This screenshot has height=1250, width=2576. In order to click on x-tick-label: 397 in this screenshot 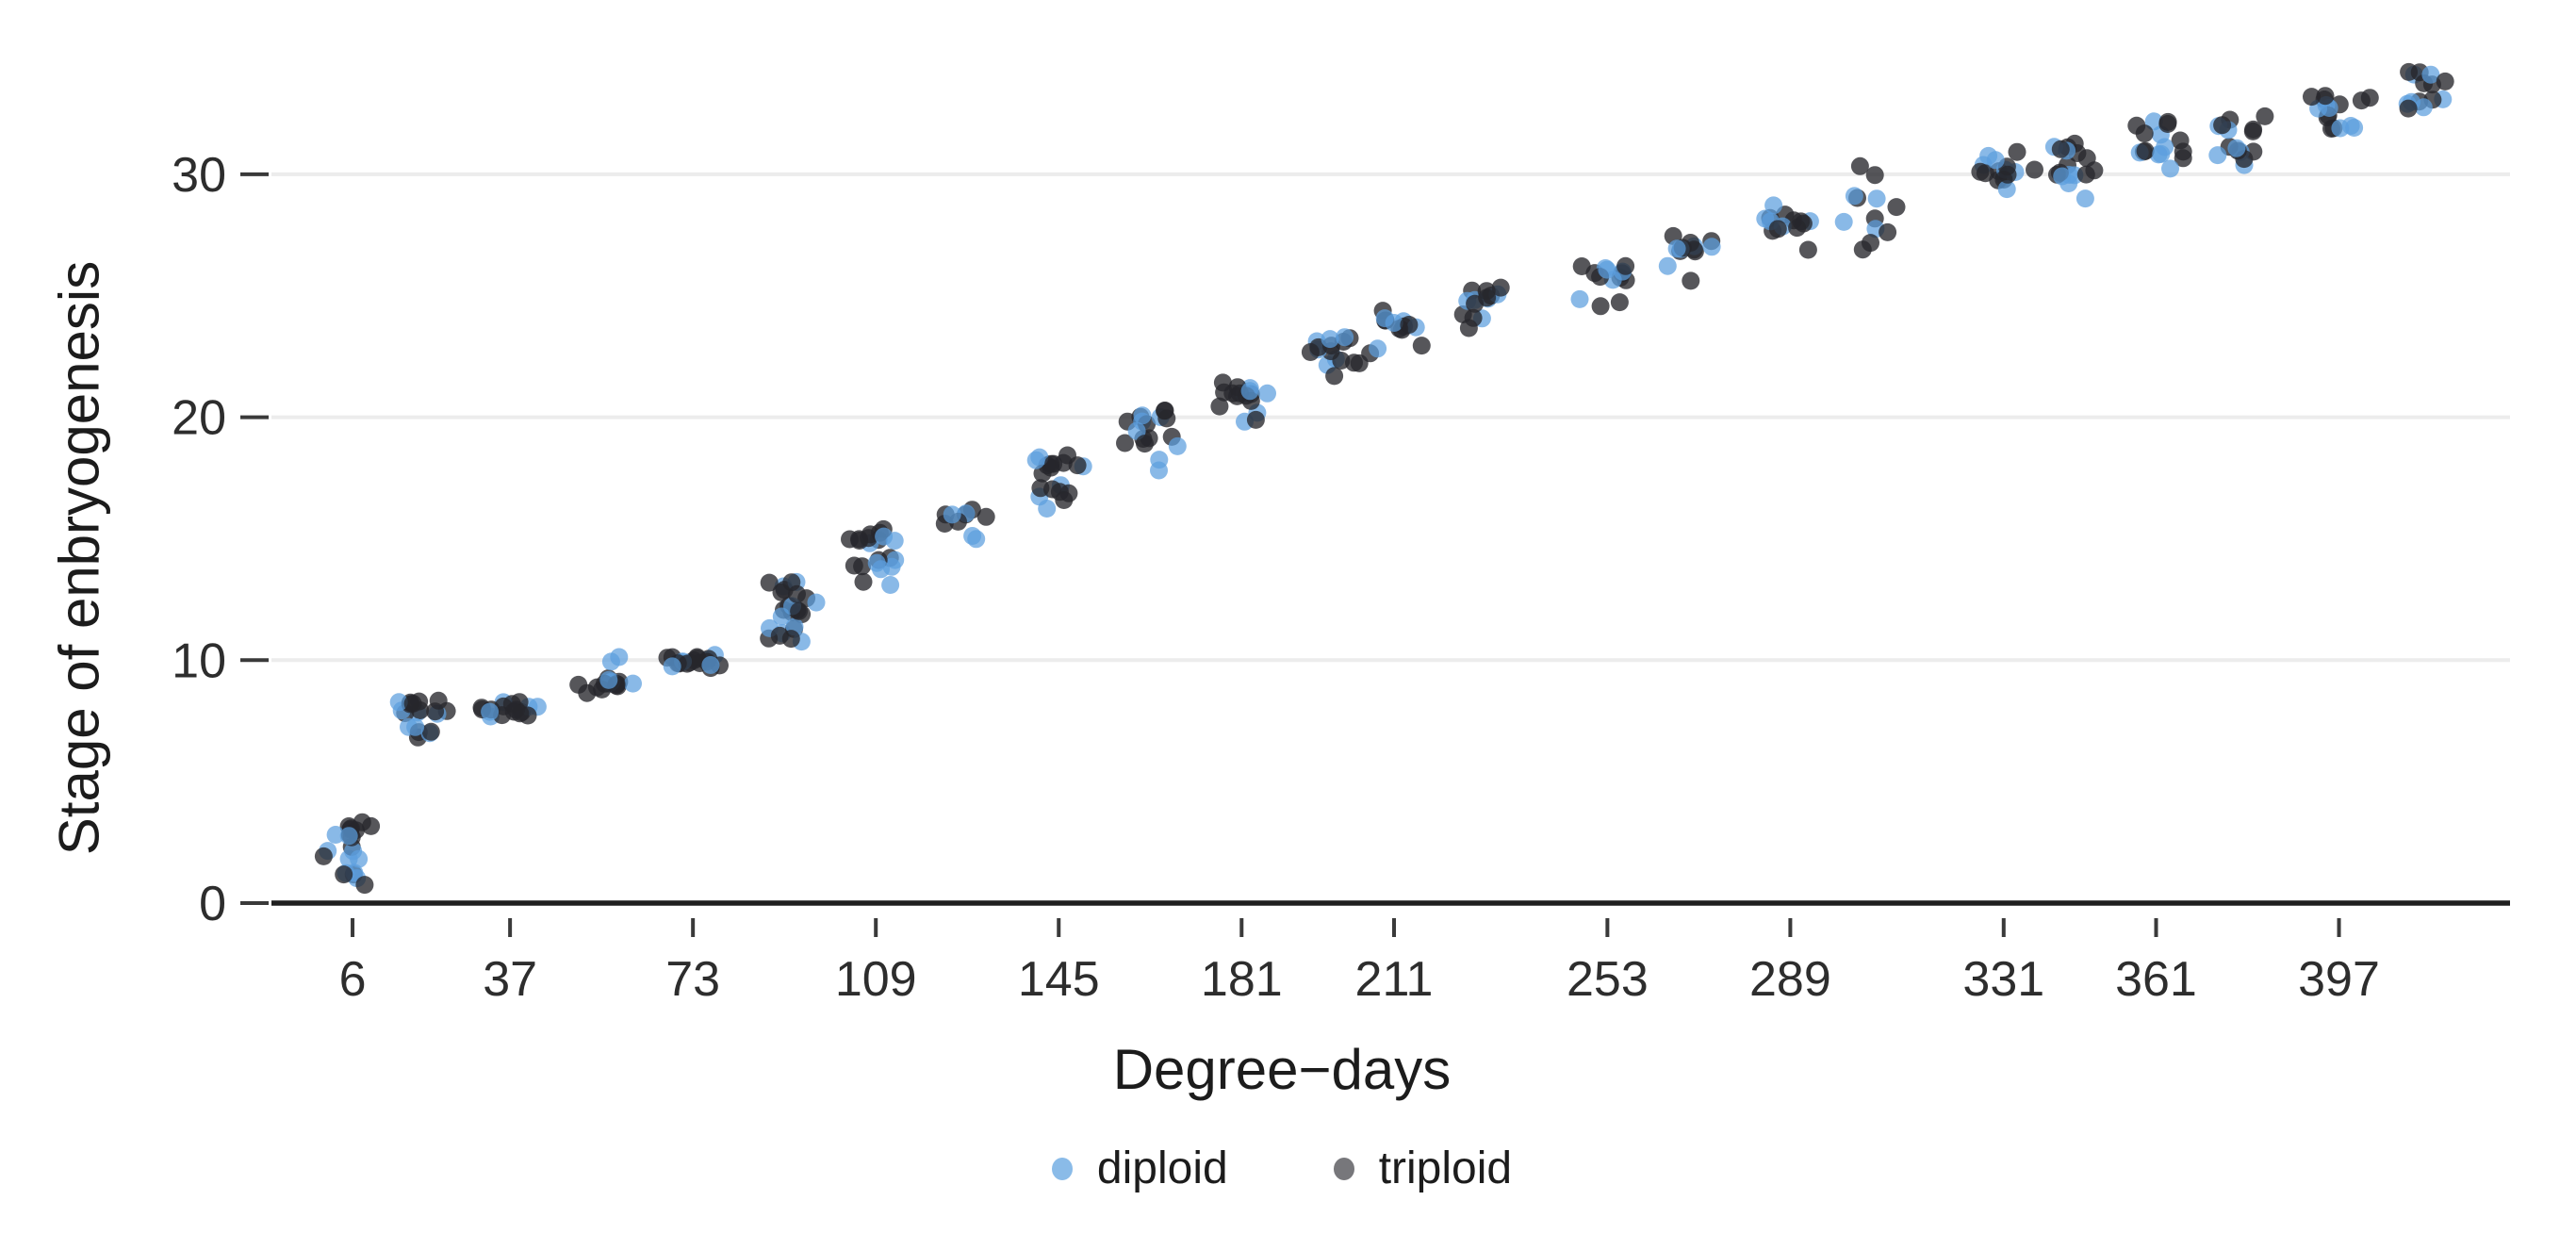, I will do `click(2339, 979)`.